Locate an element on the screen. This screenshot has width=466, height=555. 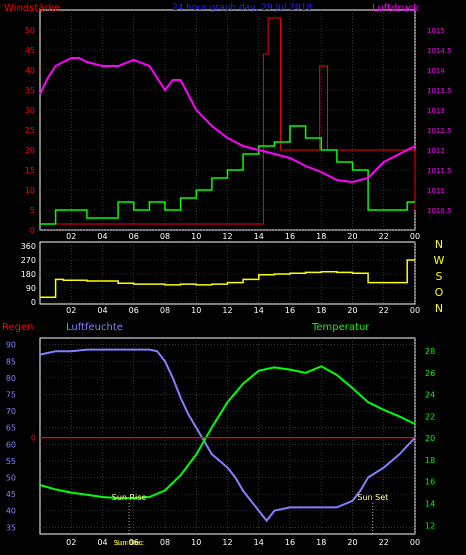
direction-tick-label: 90 is located at coordinates (31, 288).